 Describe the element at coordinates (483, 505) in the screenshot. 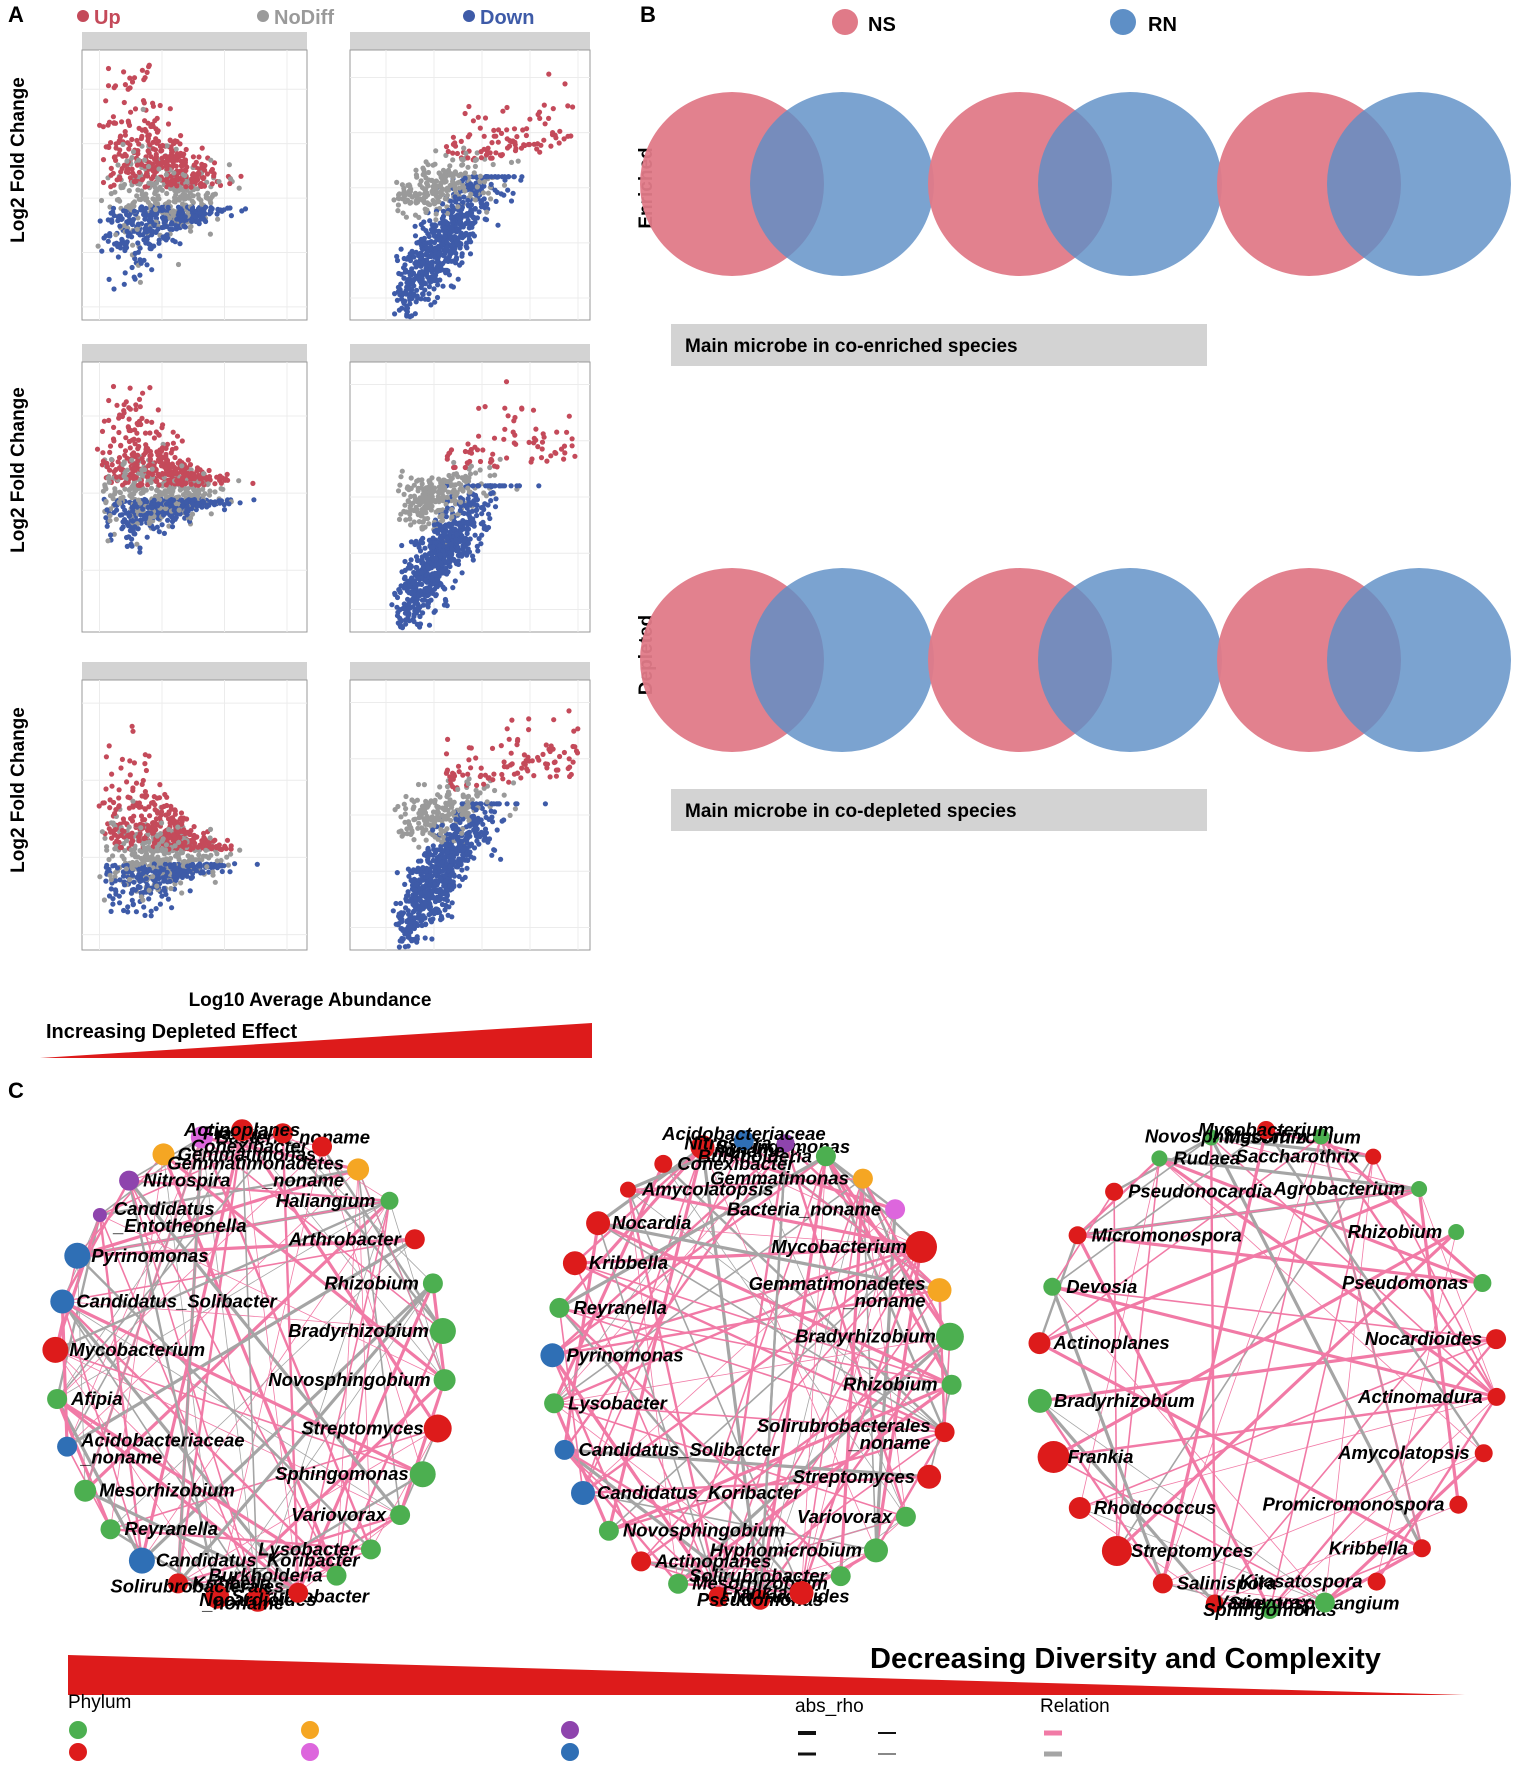

I see `points` at that location.